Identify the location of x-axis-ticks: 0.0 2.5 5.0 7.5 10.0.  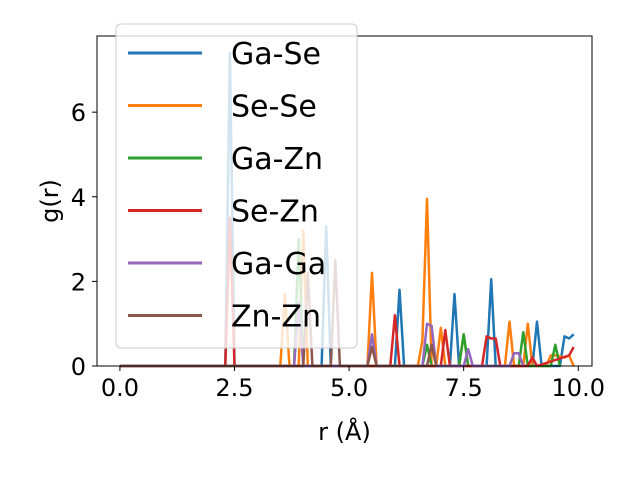
(353, 384).